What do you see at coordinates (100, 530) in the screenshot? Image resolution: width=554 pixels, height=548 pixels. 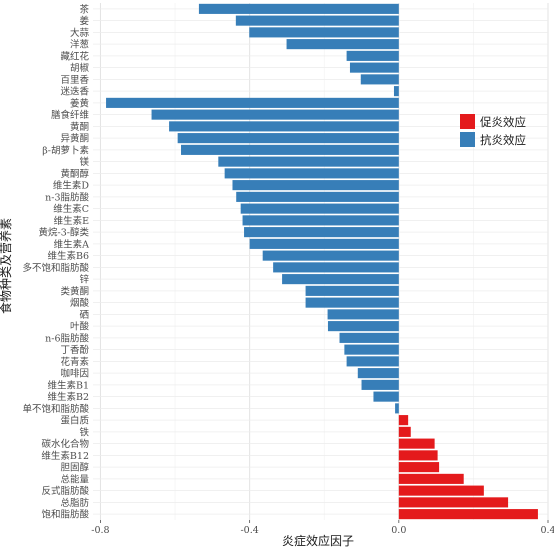 I see `x-tick-label: -0.8` at bounding box center [100, 530].